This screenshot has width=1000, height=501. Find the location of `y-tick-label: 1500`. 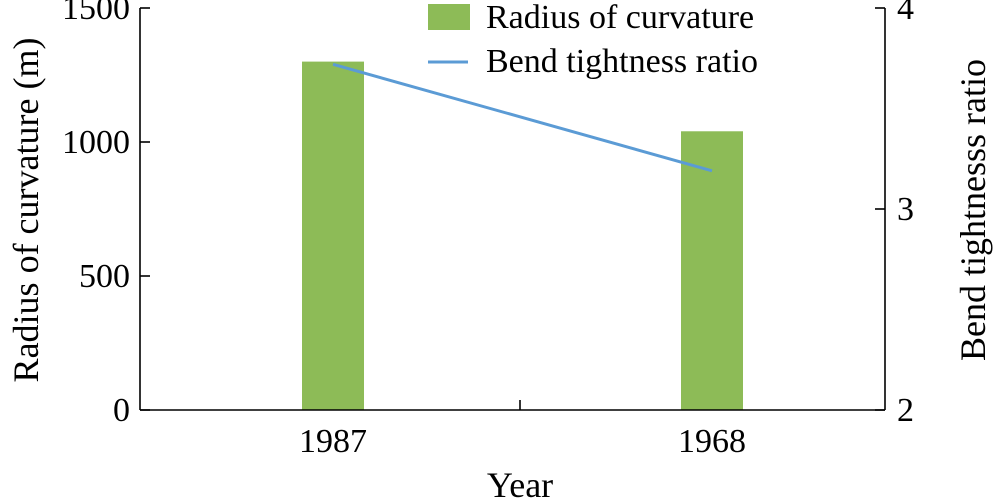

y-tick-label: 1500 is located at coordinates (96, 13).